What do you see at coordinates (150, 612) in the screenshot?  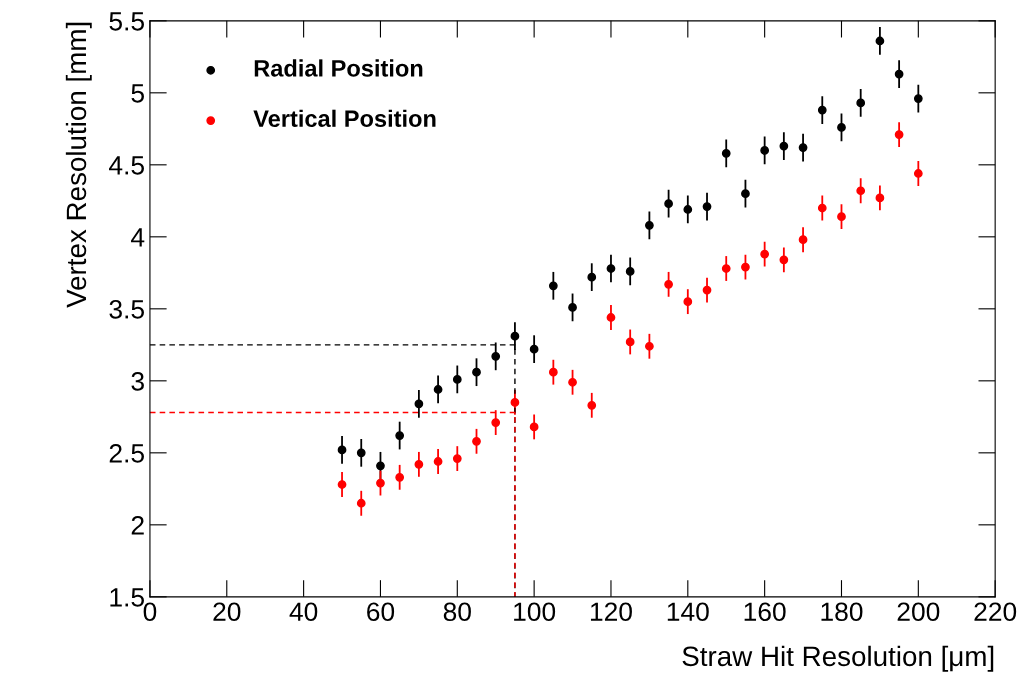 I see `x-tick-label: 0` at bounding box center [150, 612].